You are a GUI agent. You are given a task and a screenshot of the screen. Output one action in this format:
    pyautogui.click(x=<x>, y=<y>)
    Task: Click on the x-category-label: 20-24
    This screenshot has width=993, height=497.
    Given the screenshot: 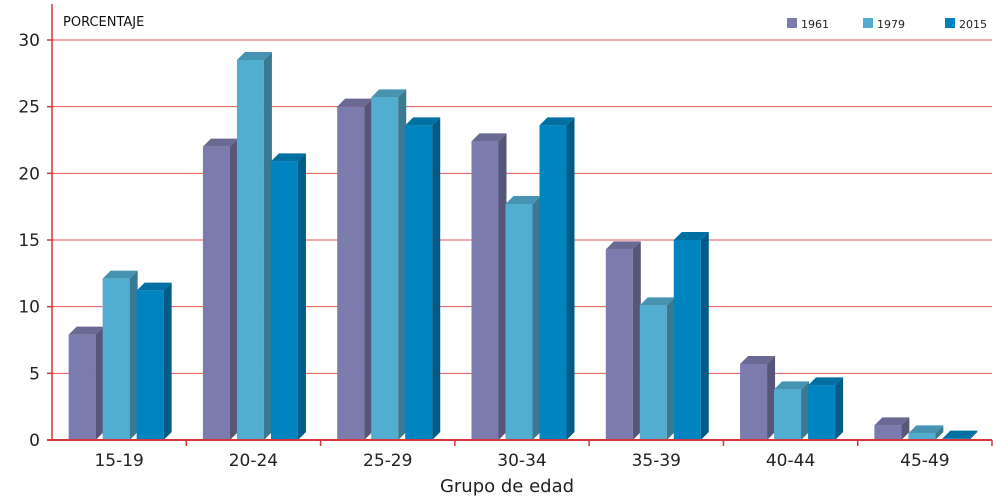 What is the action you would take?
    pyautogui.click(x=253, y=461)
    